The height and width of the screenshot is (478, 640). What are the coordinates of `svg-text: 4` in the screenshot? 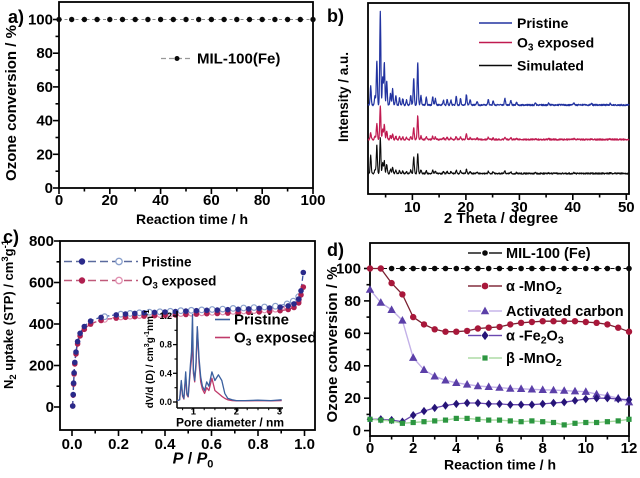 It's located at (456, 448).